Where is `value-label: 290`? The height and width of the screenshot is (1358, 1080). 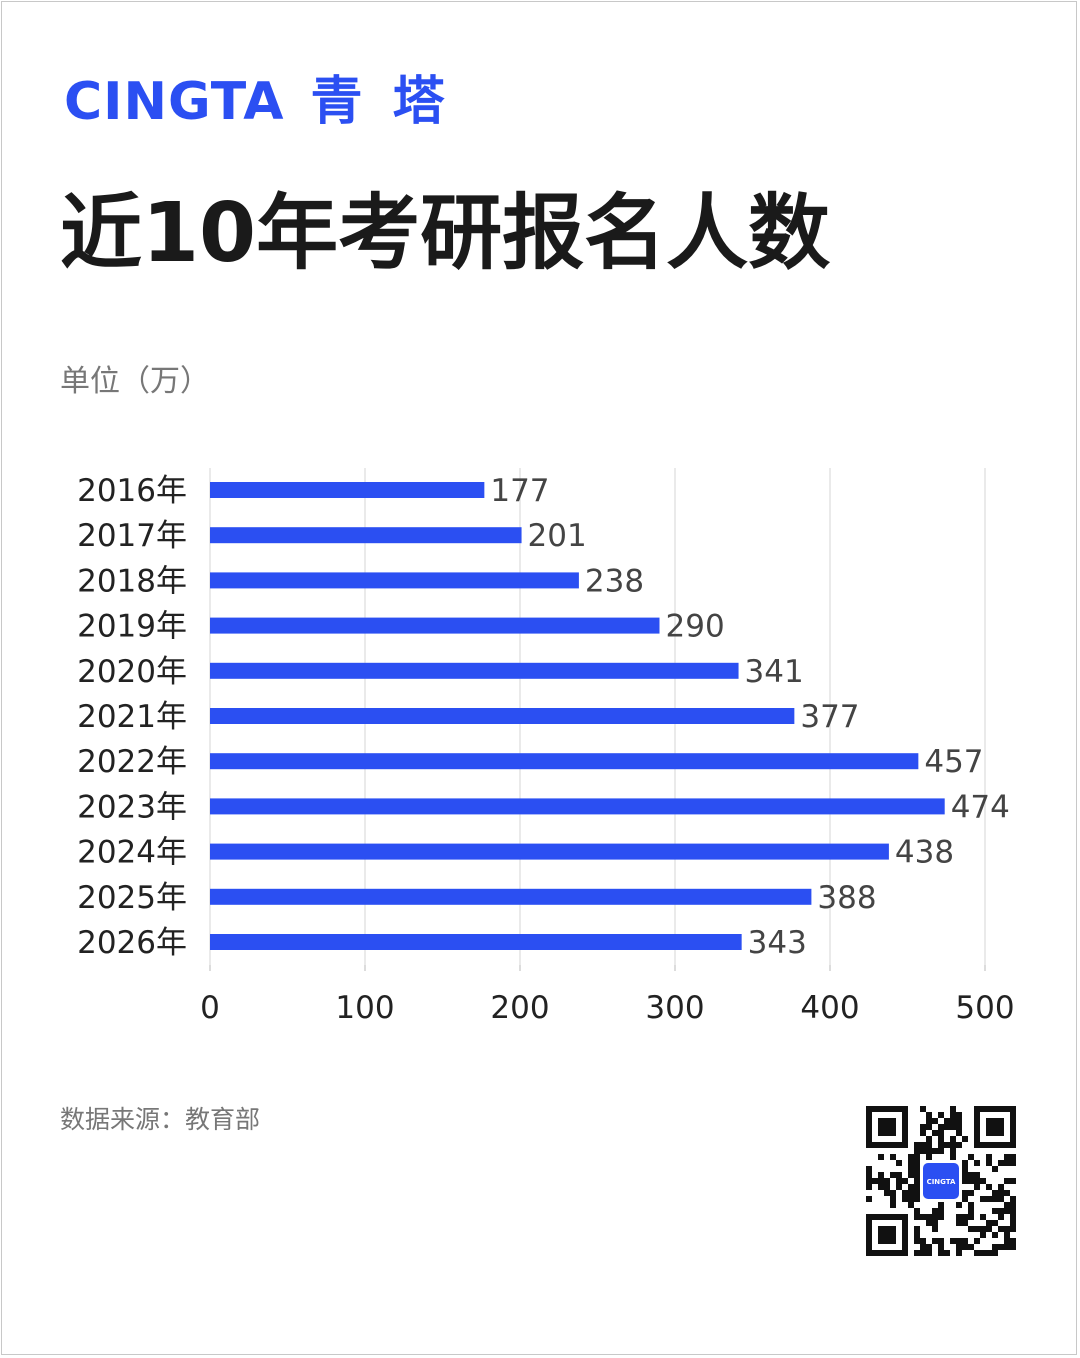 value-label: 290 is located at coordinates (695, 627).